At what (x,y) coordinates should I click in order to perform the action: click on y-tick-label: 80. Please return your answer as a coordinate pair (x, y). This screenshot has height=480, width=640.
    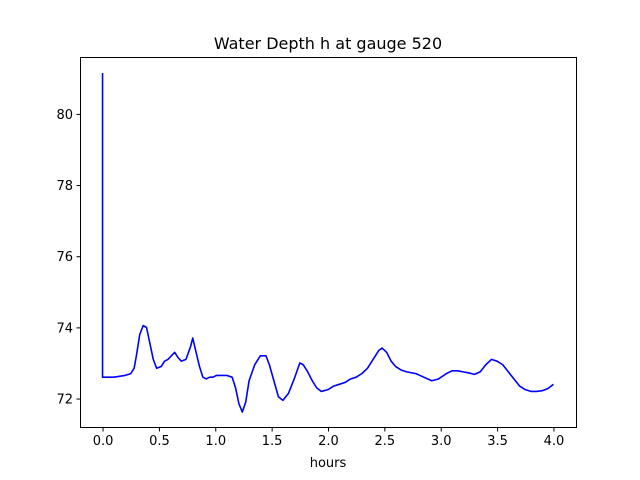
    Looking at the image, I should click on (64, 115).